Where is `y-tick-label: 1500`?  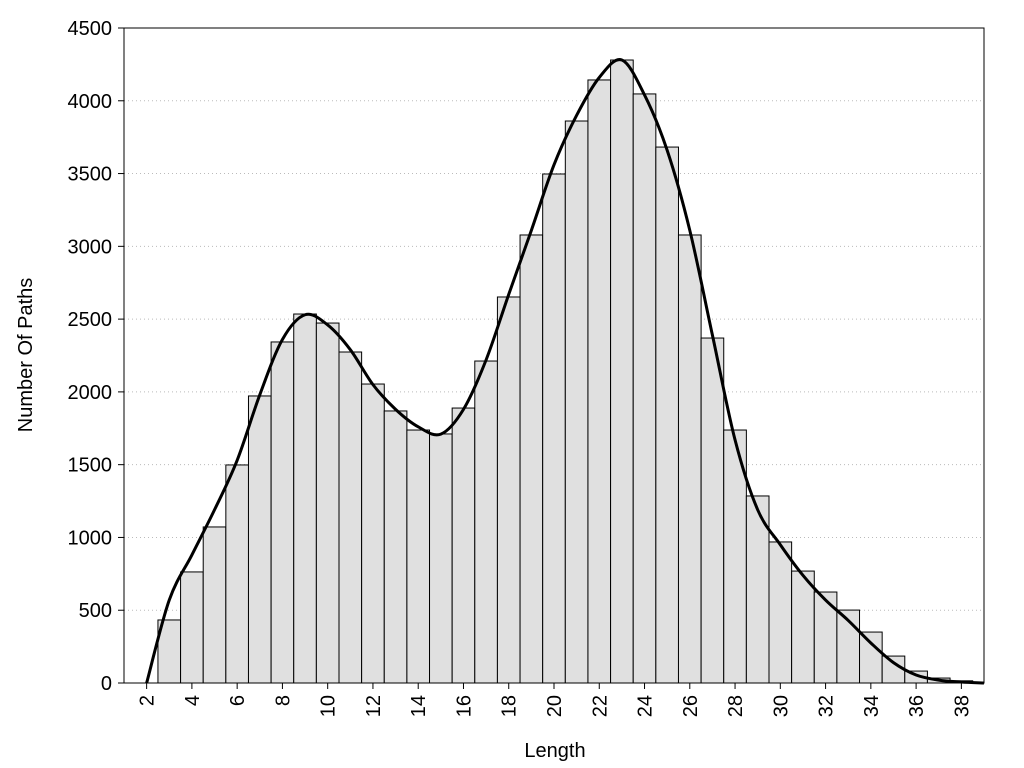 y-tick-label: 1500 is located at coordinates (90, 466).